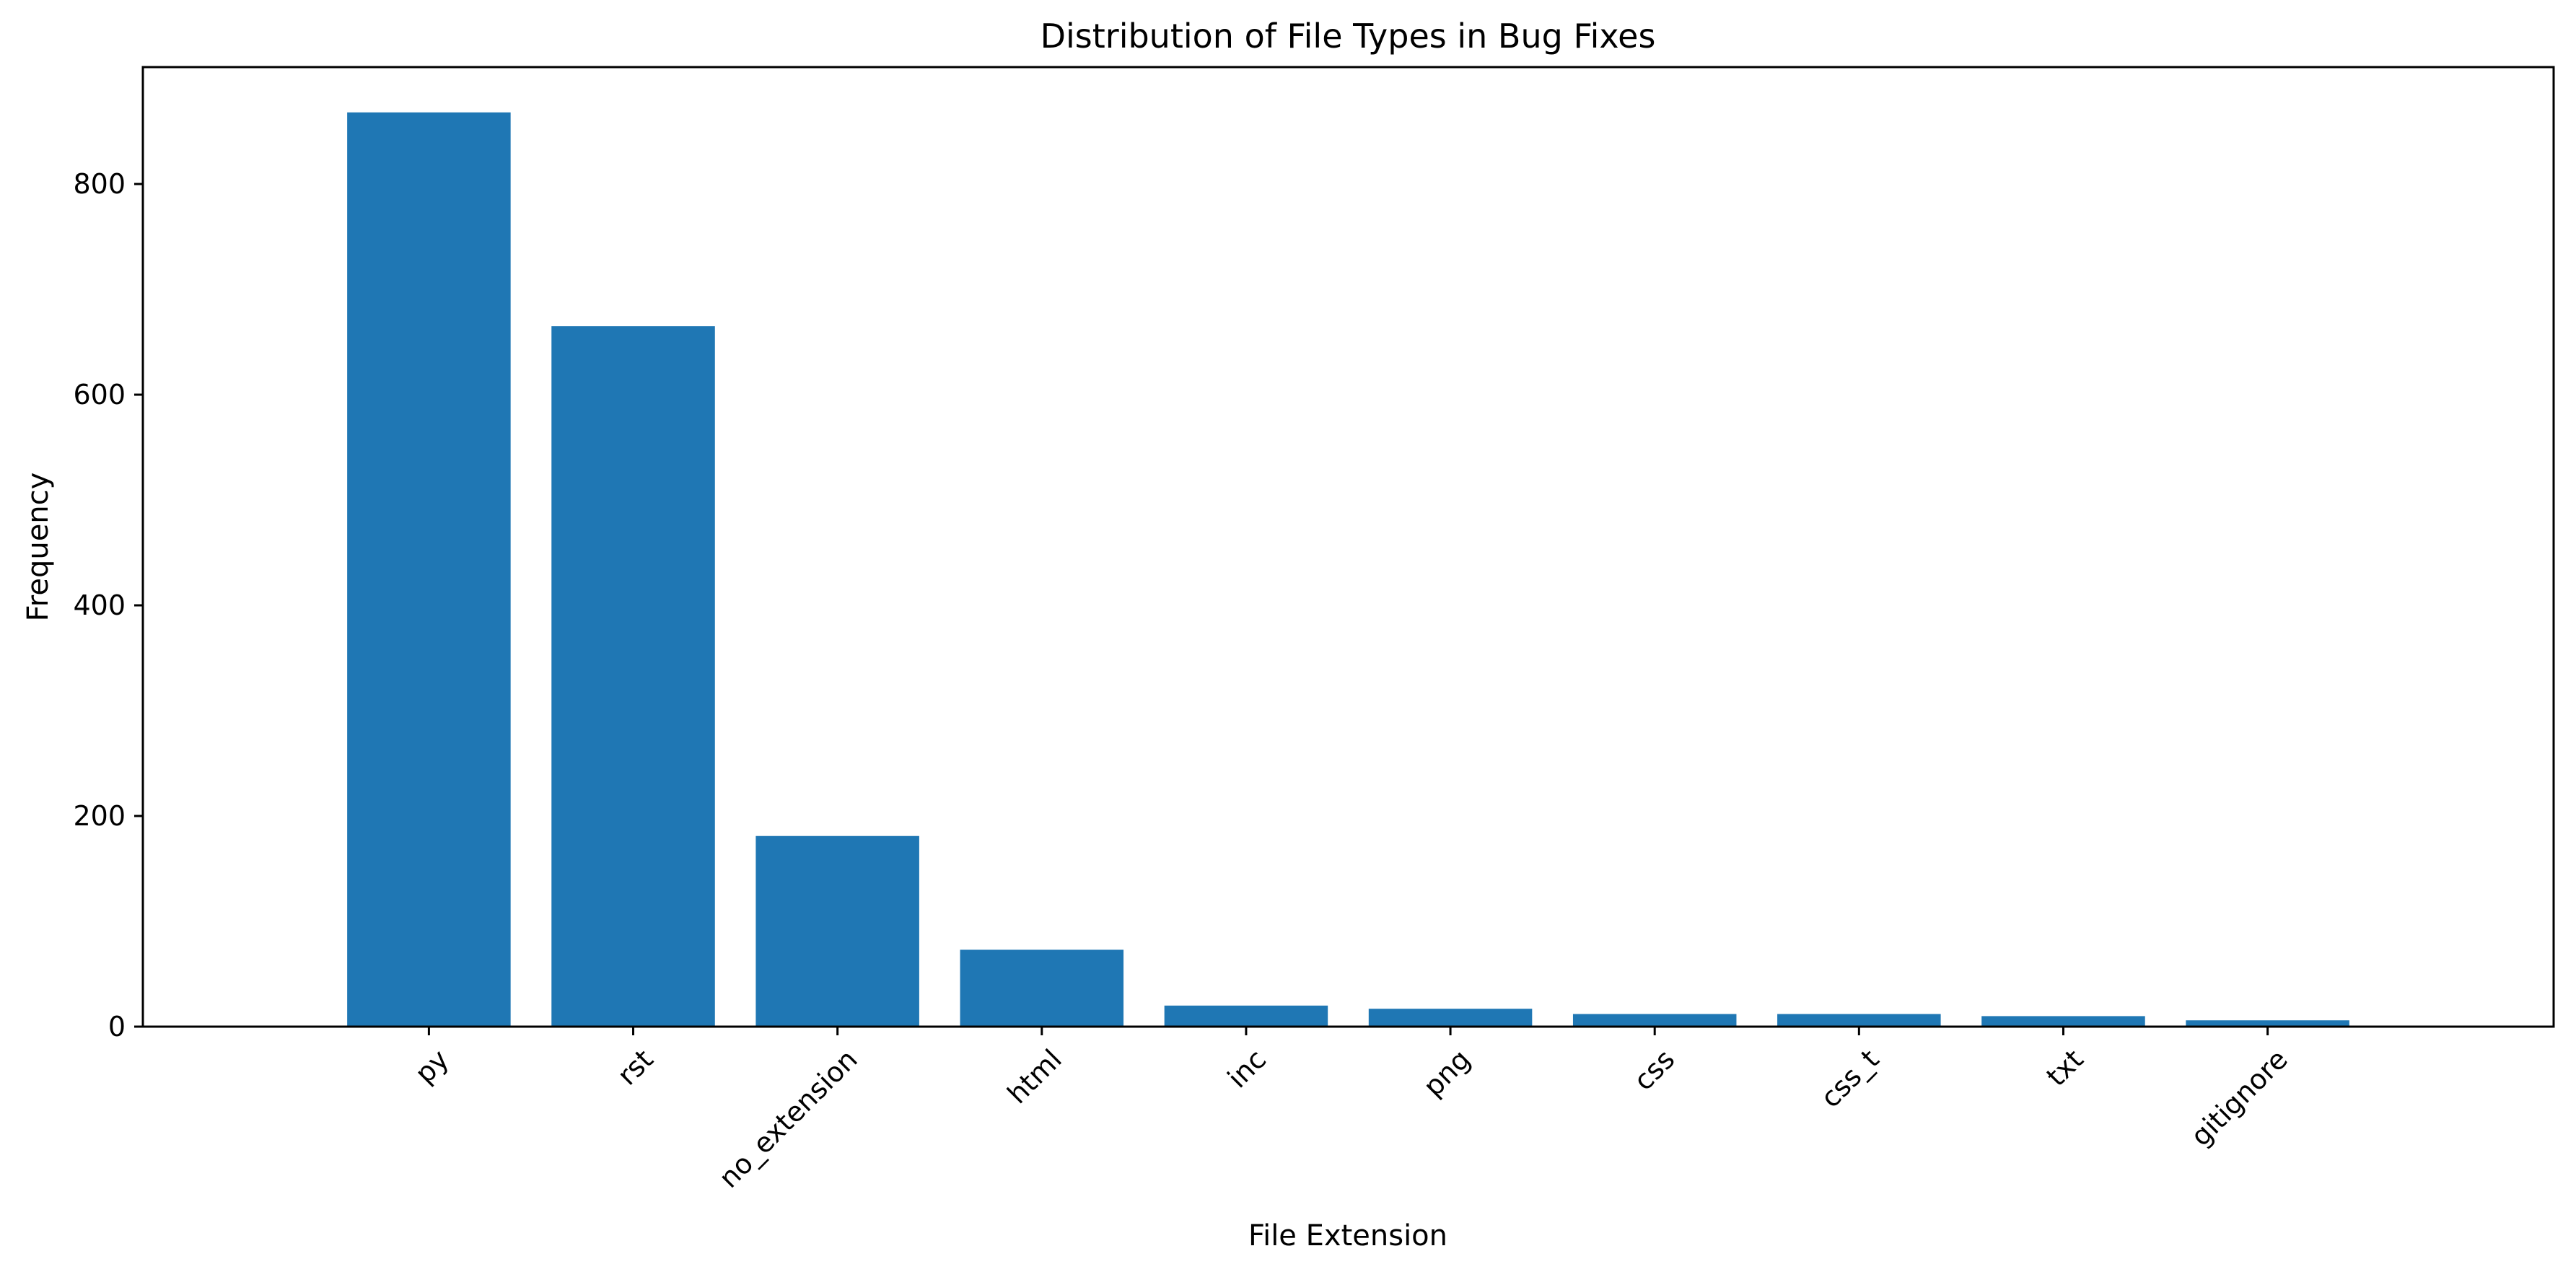 This screenshot has width=2576, height=1277. I want to click on x-tick-label-no_extension: no_extension, so click(788, 1118).